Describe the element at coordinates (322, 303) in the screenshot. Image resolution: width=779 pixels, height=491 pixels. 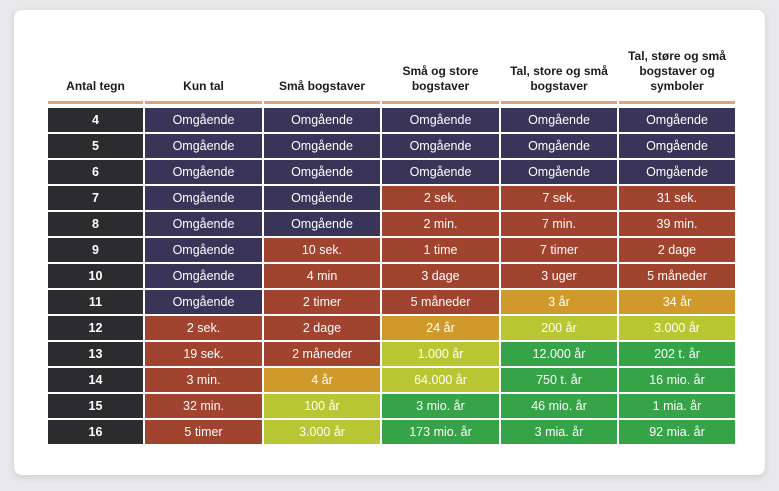
I see `crack-time-cell: 2 timer` at that location.